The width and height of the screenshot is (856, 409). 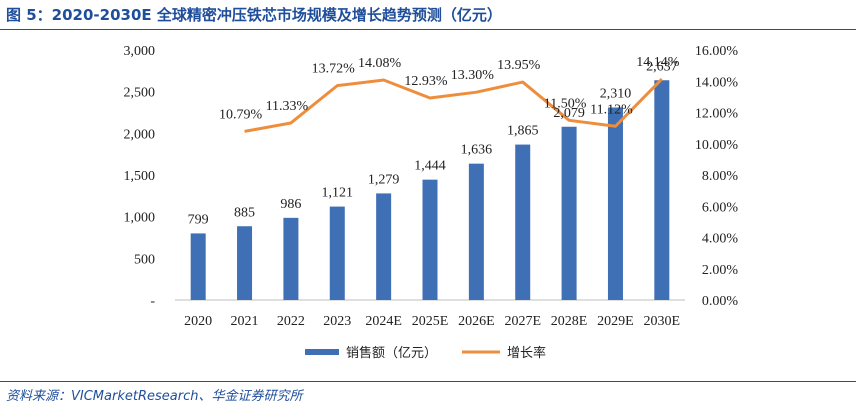 What do you see at coordinates (140, 134) in the screenshot?
I see `left-tick-label: 2,000` at bounding box center [140, 134].